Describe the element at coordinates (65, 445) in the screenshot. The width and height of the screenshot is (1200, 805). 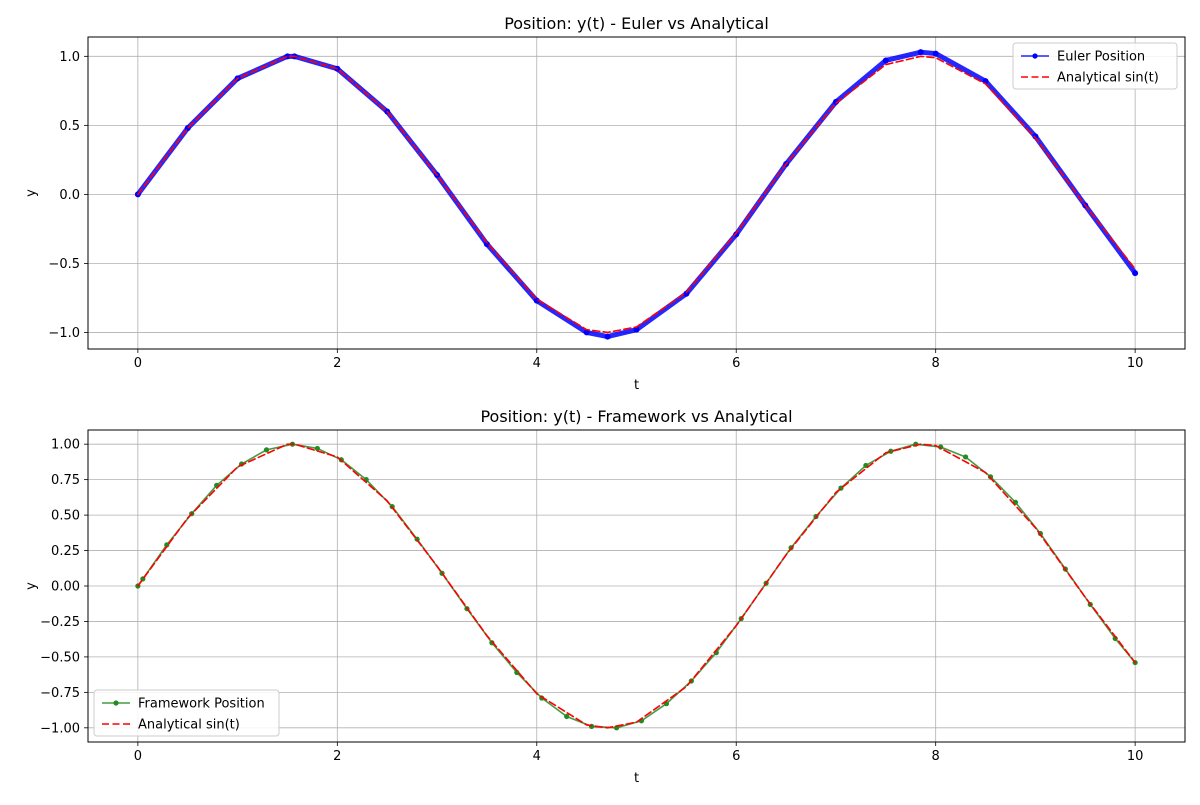
I see `y-tick-label: 1.00` at that location.